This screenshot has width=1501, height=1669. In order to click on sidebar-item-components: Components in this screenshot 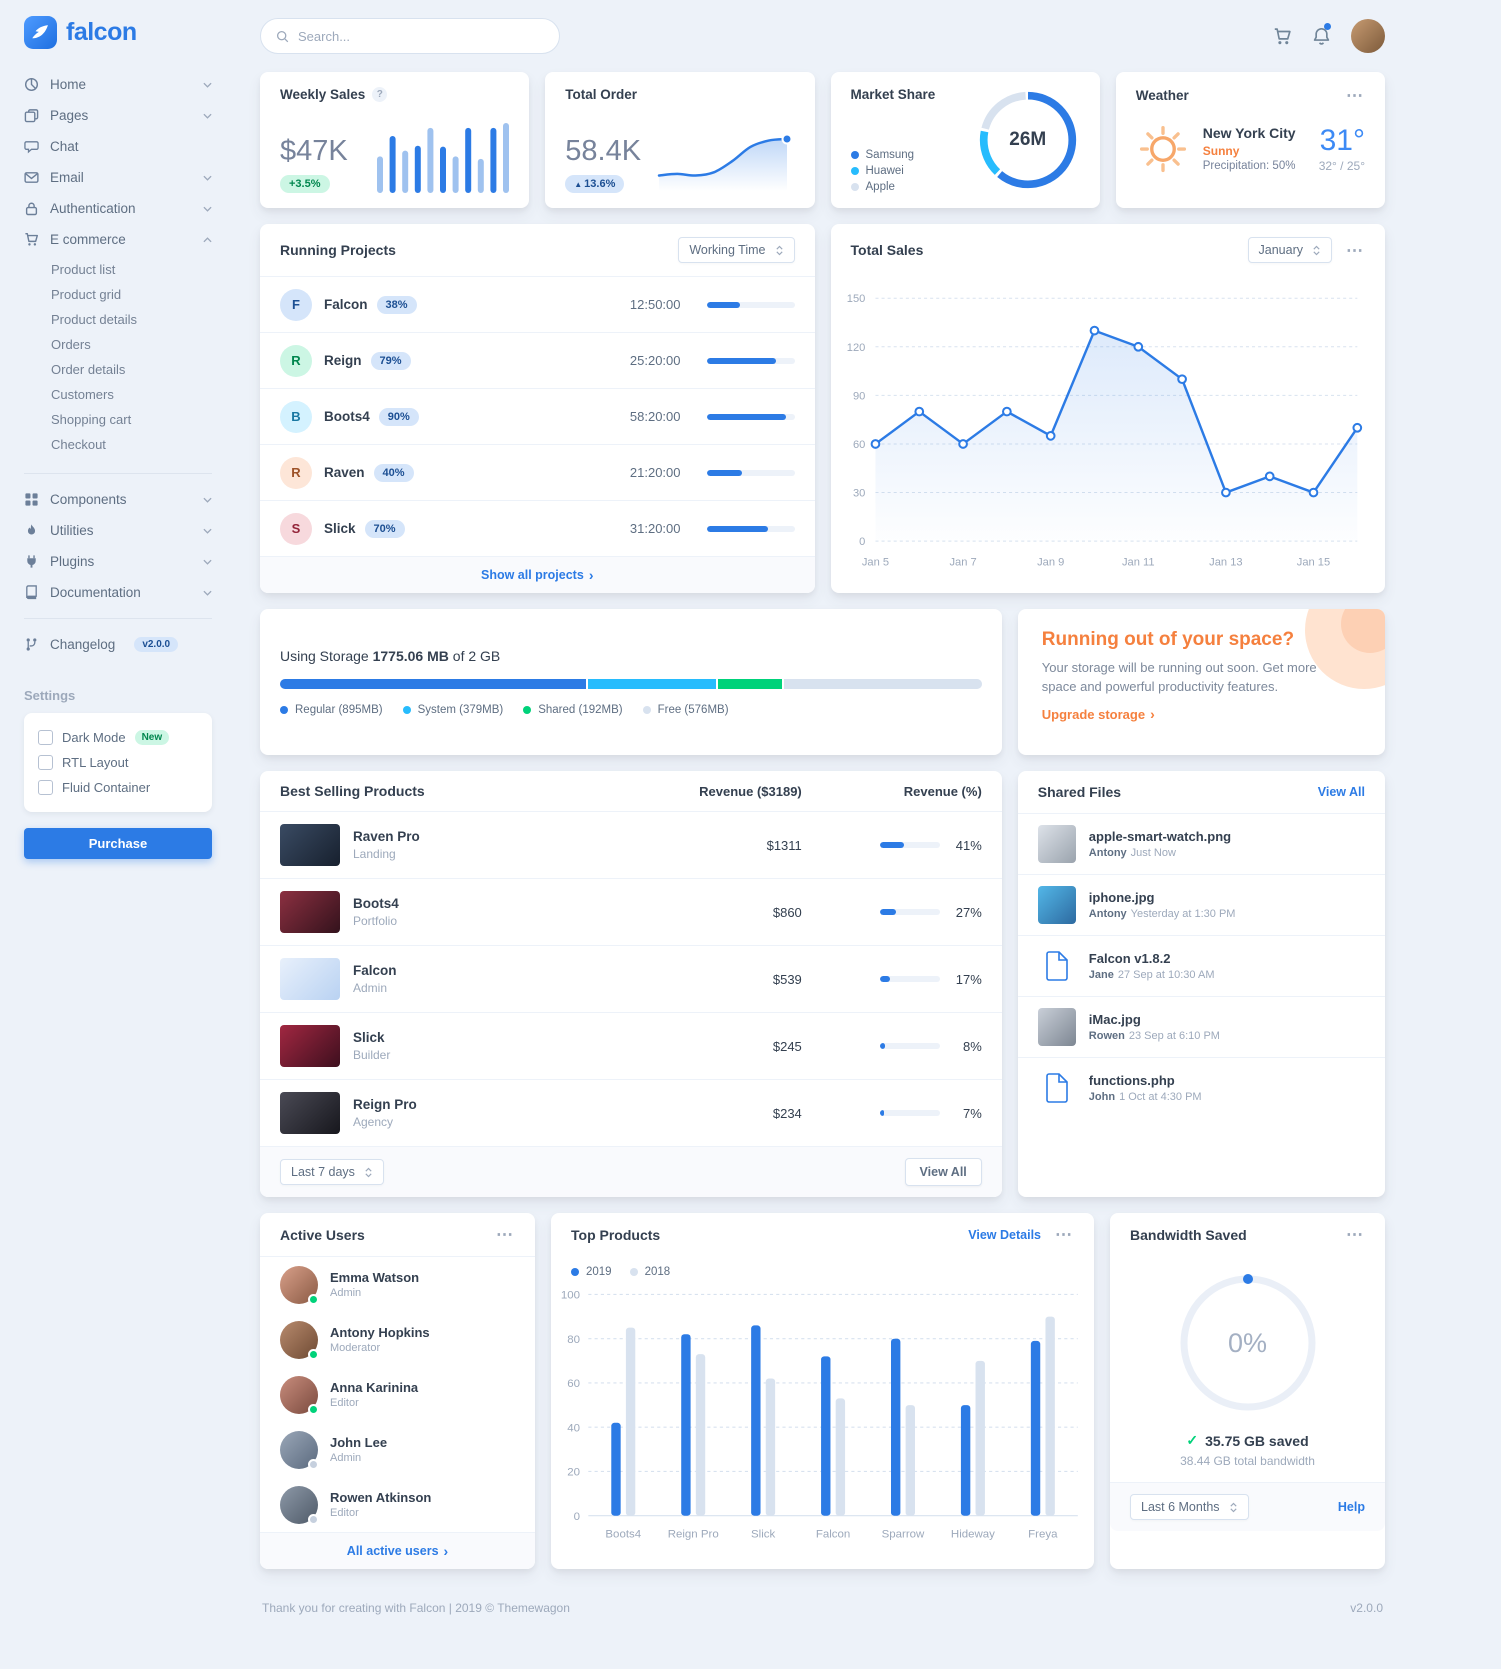, I will do `click(118, 499)`.